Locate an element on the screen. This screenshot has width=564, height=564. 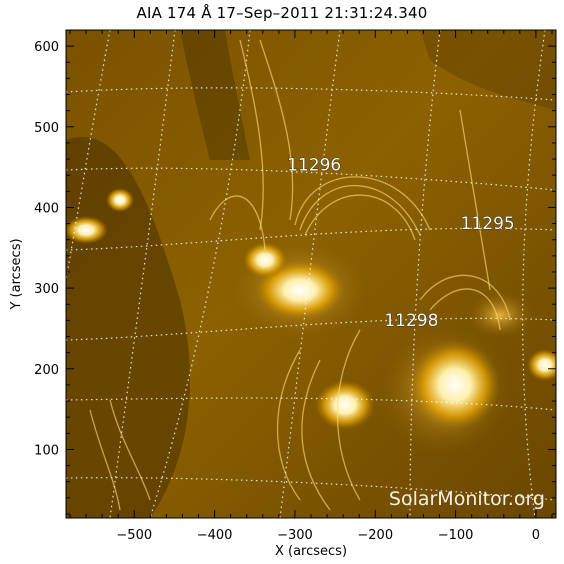
x-tick-label: −200 is located at coordinates (375, 535).